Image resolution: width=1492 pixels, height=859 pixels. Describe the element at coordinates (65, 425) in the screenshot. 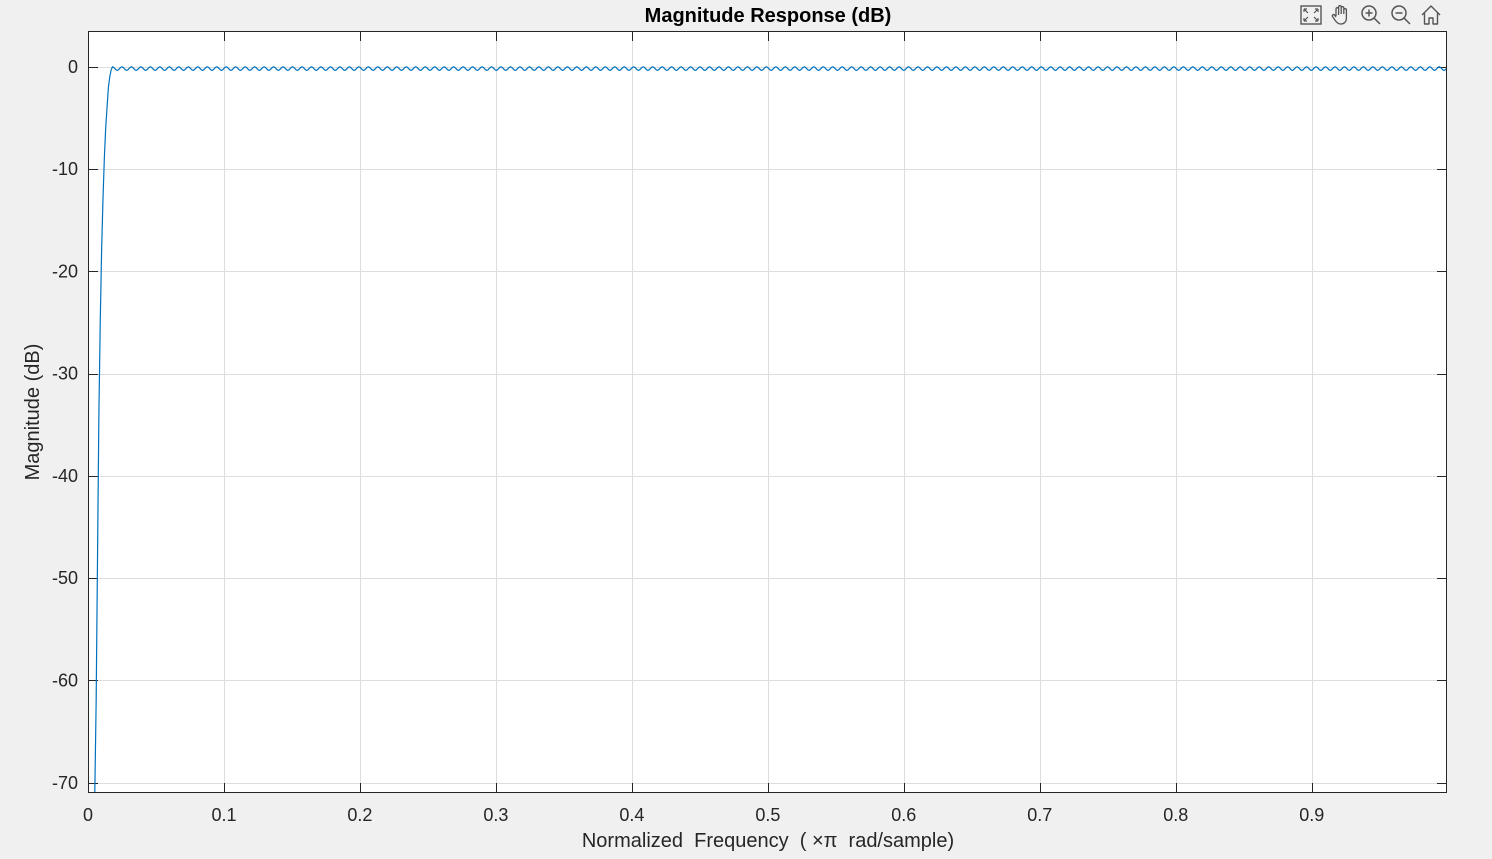

I see `y-tick-labels: 0 -10 -20 -30 -40 -50 -60 -70` at that location.